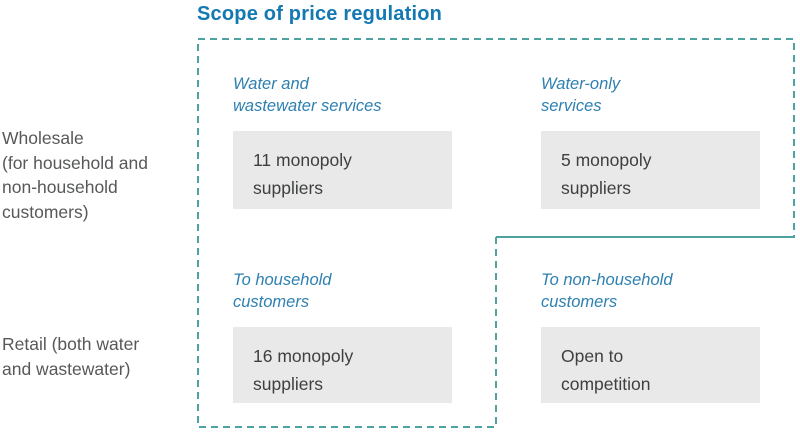  I want to click on supplier-count-text: 11 monopoly suppliers, so click(302, 174).